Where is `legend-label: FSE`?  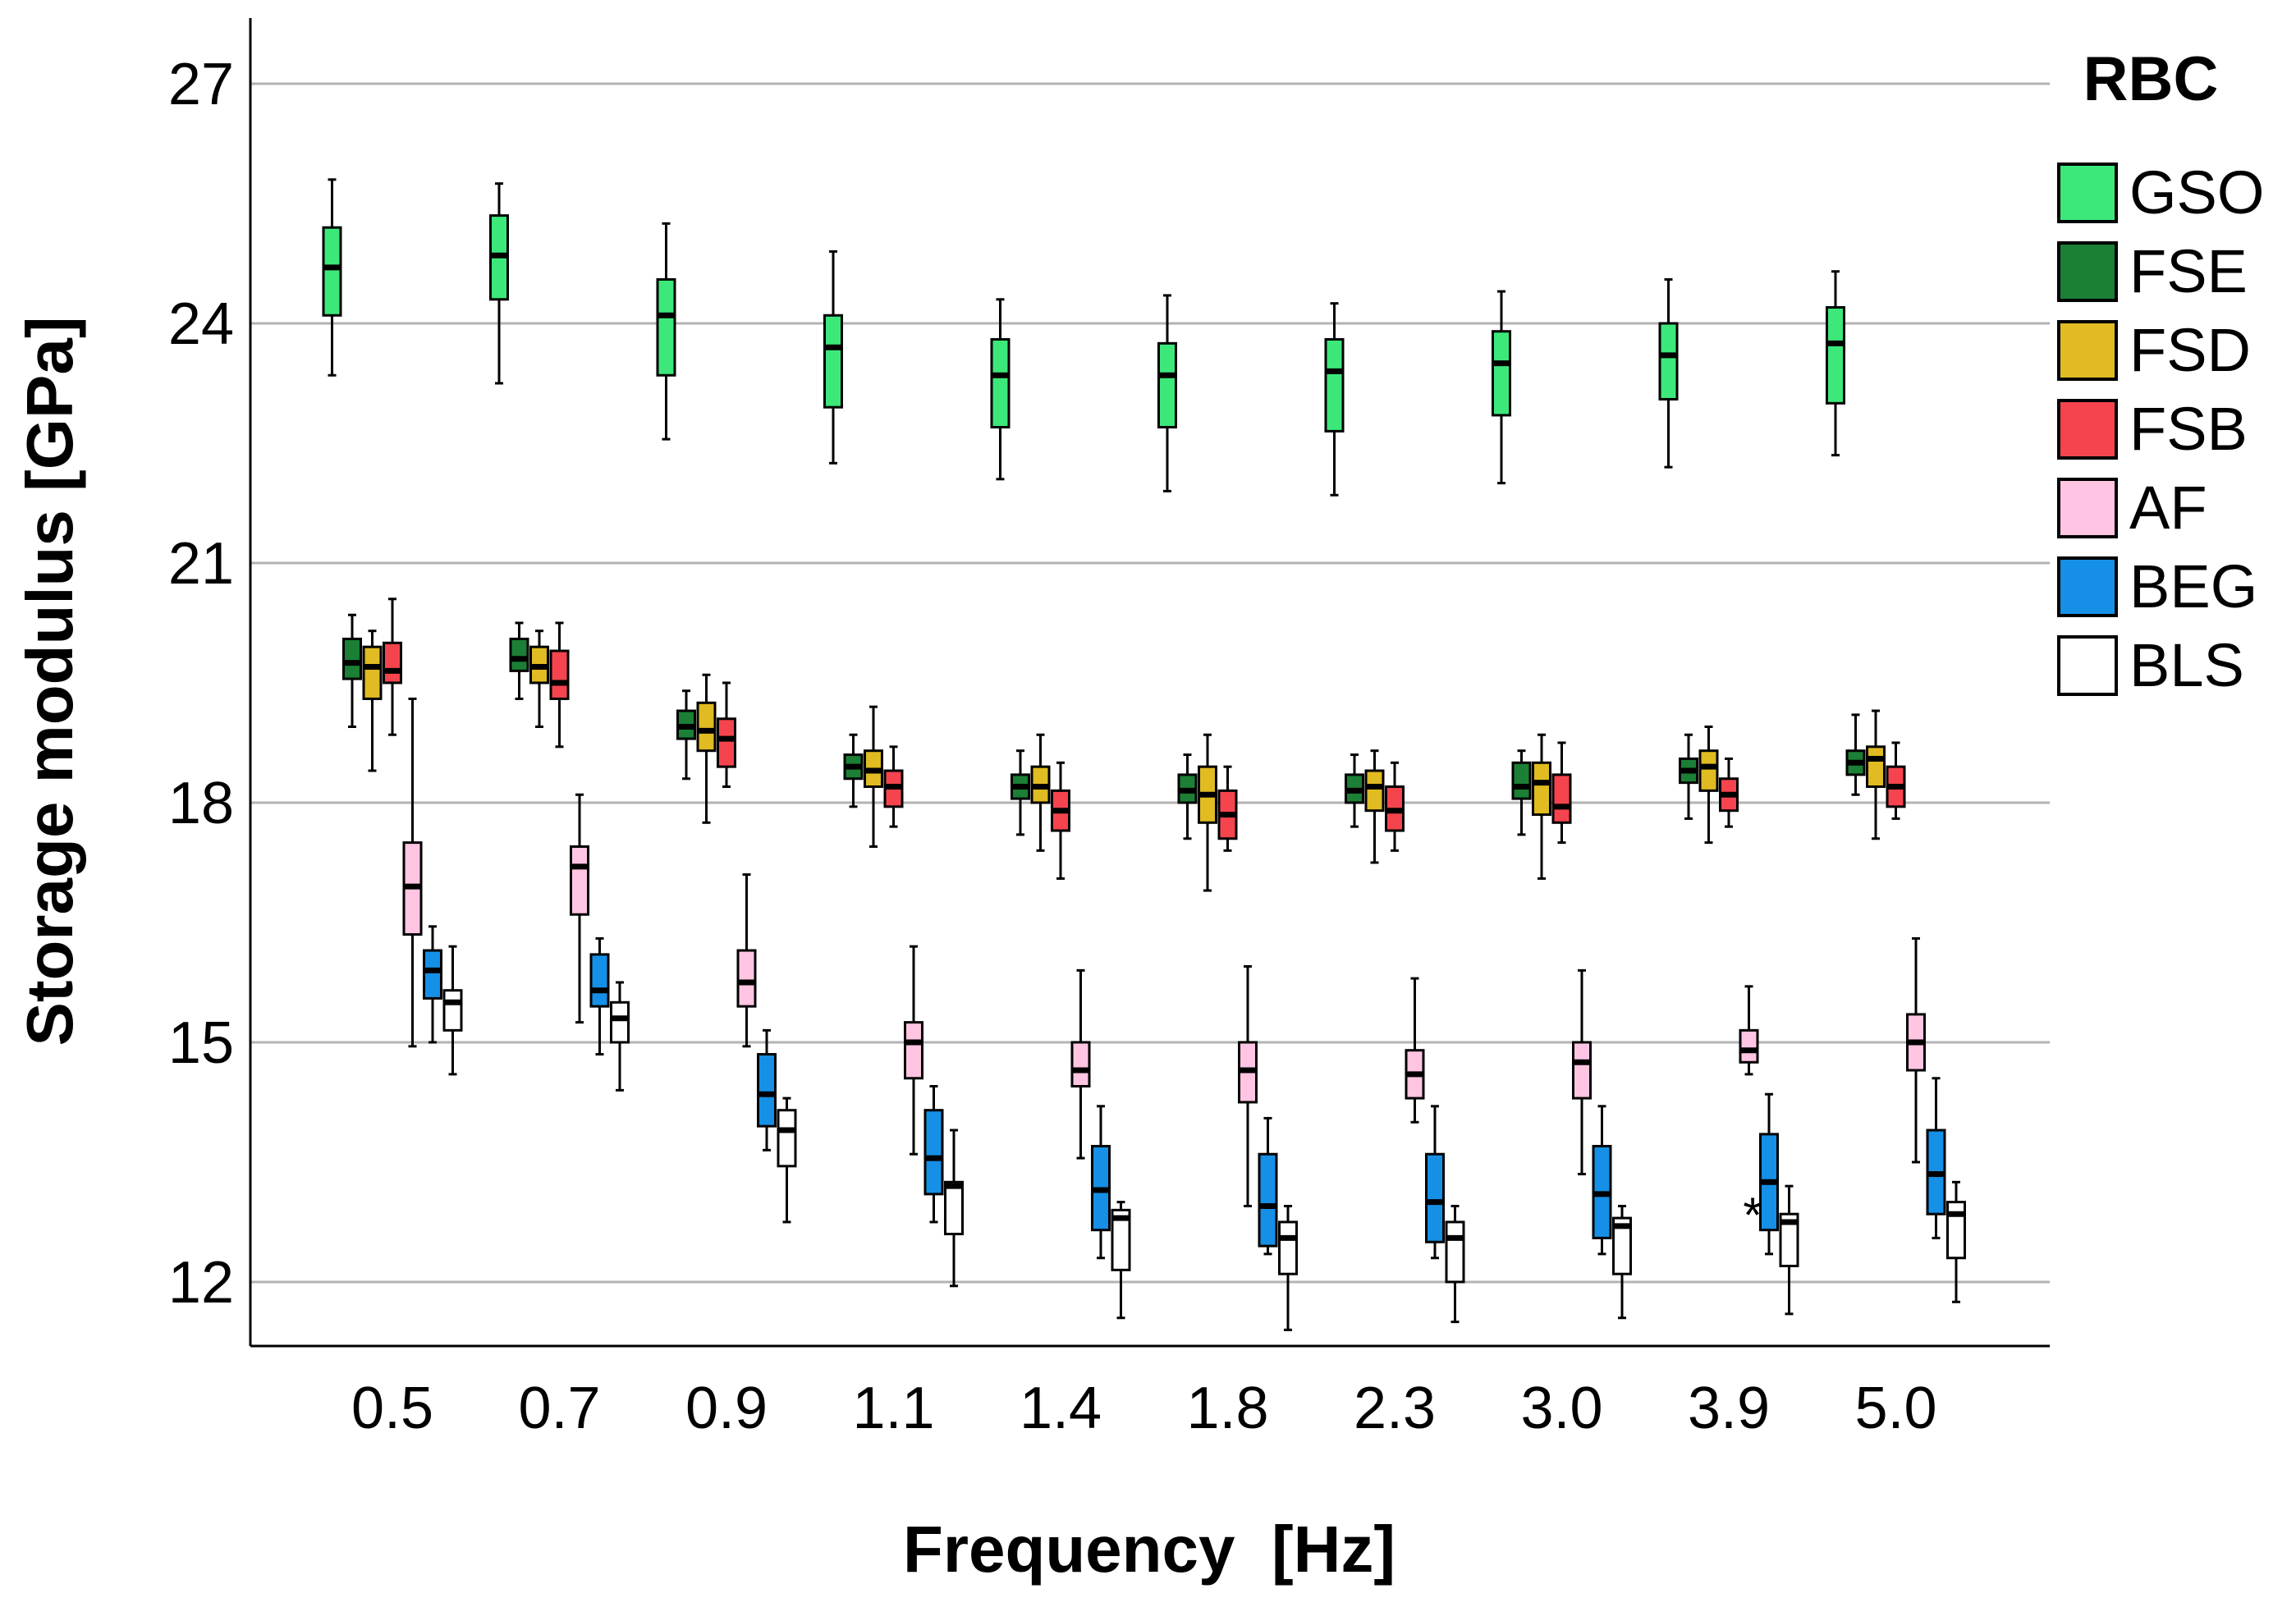
legend-label: FSE is located at coordinates (2188, 271).